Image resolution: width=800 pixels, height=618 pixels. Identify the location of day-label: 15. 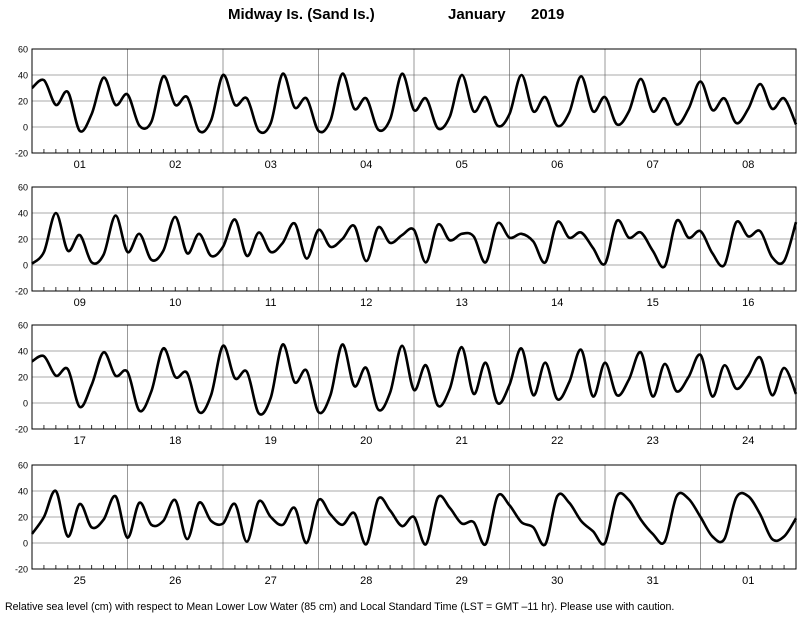
(653, 303).